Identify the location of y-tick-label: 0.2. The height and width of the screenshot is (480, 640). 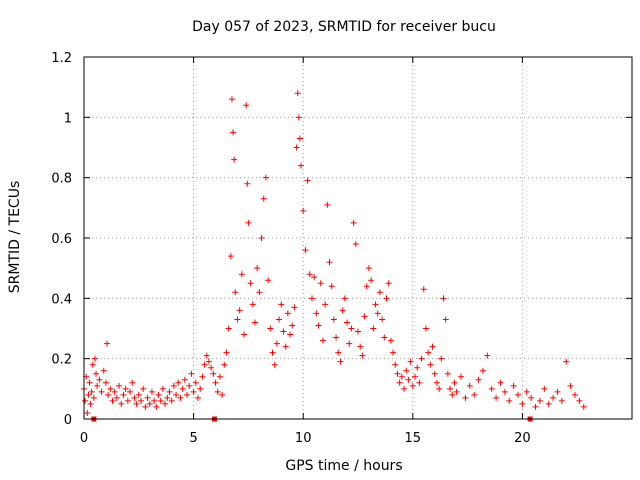
(61, 360).